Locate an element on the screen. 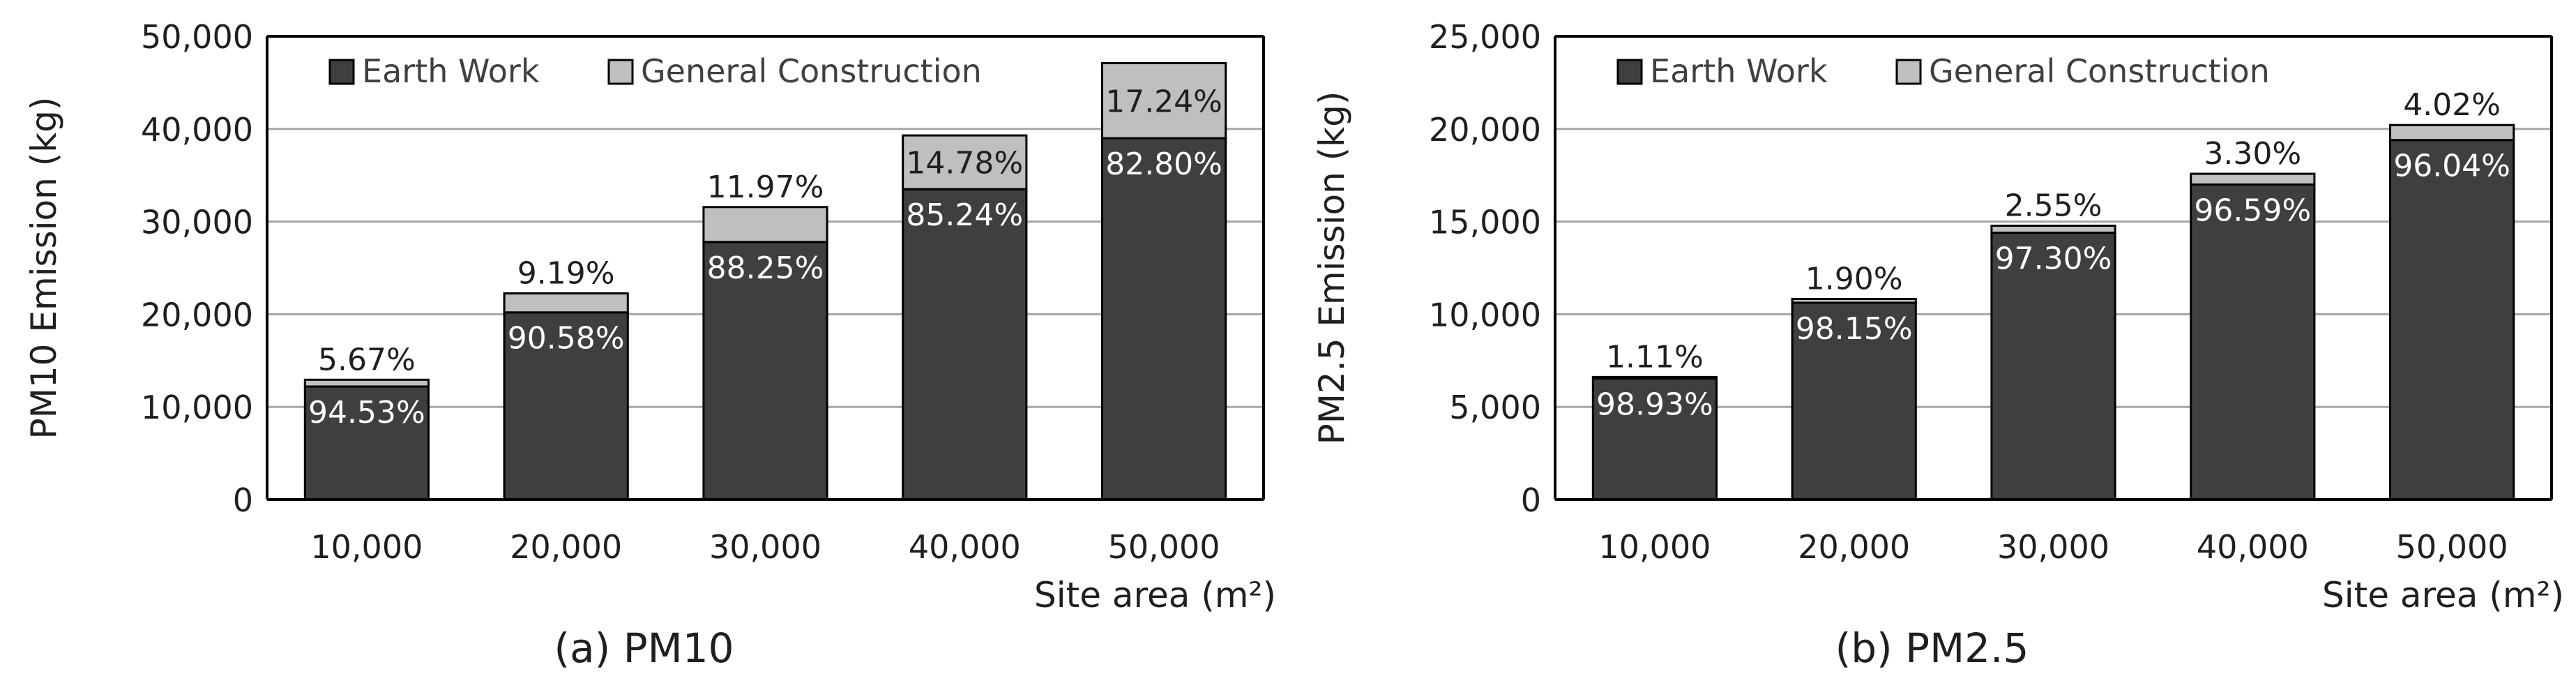  data-label-general-construction: 1.90% is located at coordinates (1854, 279).